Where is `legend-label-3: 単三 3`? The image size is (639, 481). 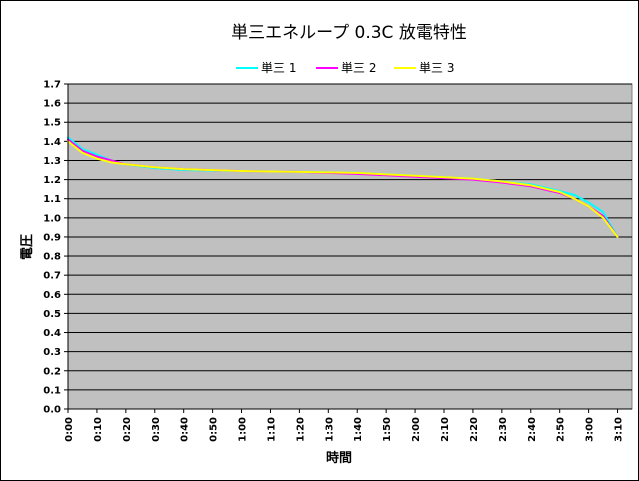
legend-label-3: 単三 3 is located at coordinates (436, 68).